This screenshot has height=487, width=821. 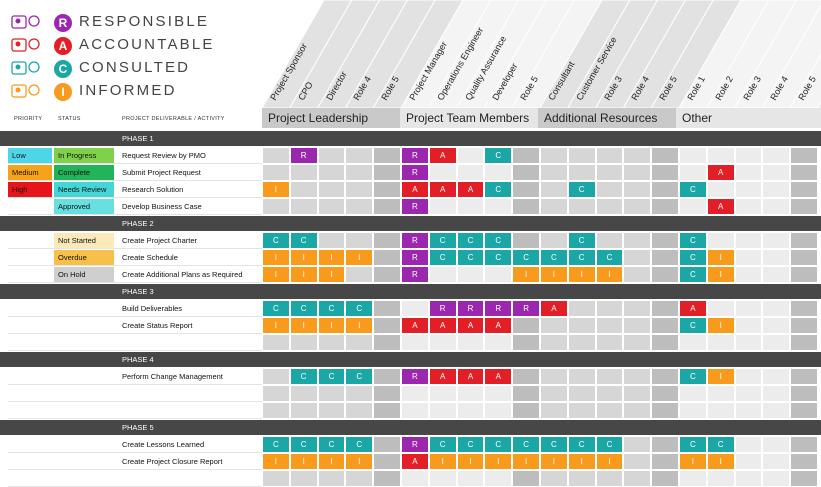 I want to click on phase-label: PHASE 5, so click(x=138, y=427).